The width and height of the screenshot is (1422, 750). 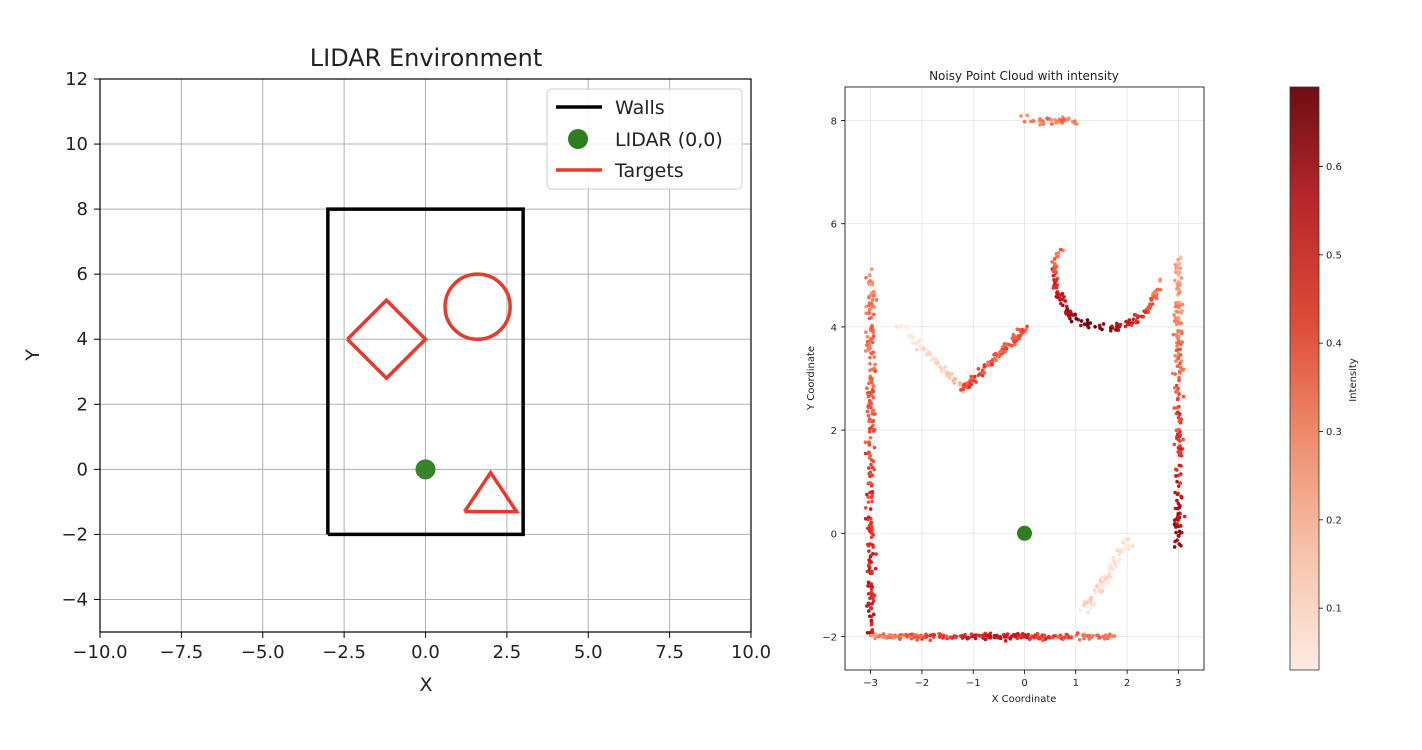 What do you see at coordinates (1334, 255) in the screenshot?
I see `colorbar-tick-label: 0.5` at bounding box center [1334, 255].